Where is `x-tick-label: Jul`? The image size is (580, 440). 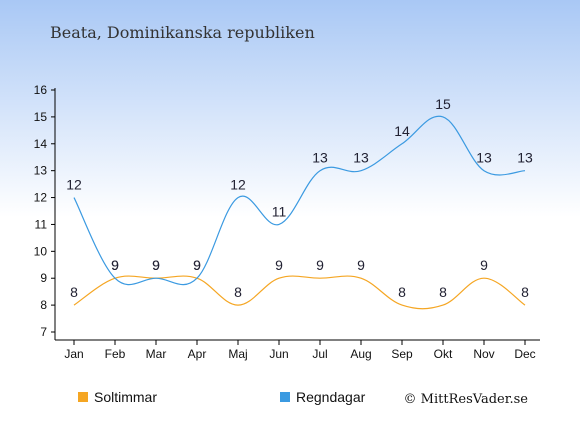 x-tick-label: Jul is located at coordinates (319, 354).